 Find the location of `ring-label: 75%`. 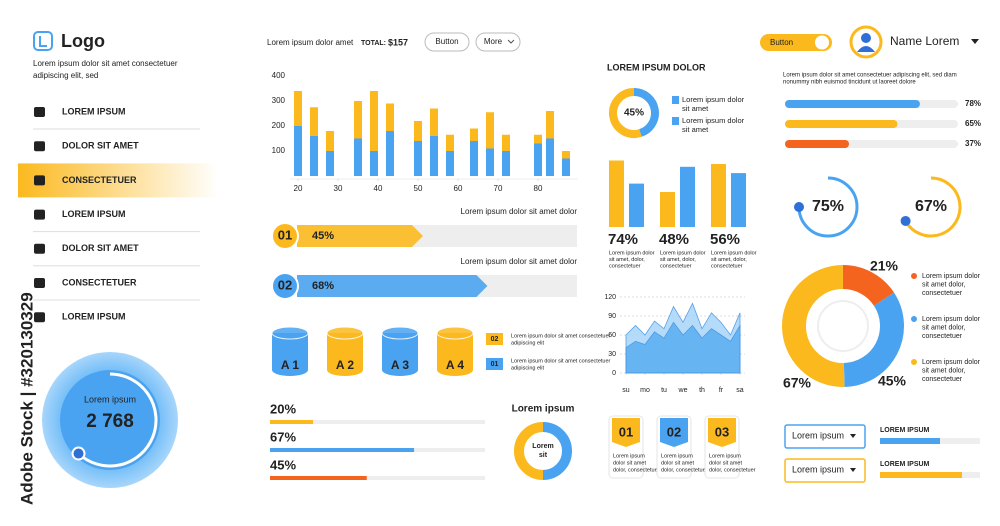

ring-label: 75% is located at coordinates (828, 206).